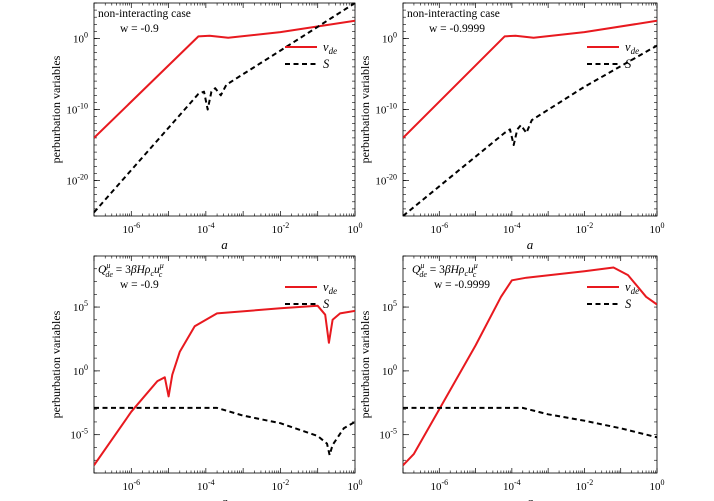  I want to click on x-tick-exponent: -2, so click(286, 225).